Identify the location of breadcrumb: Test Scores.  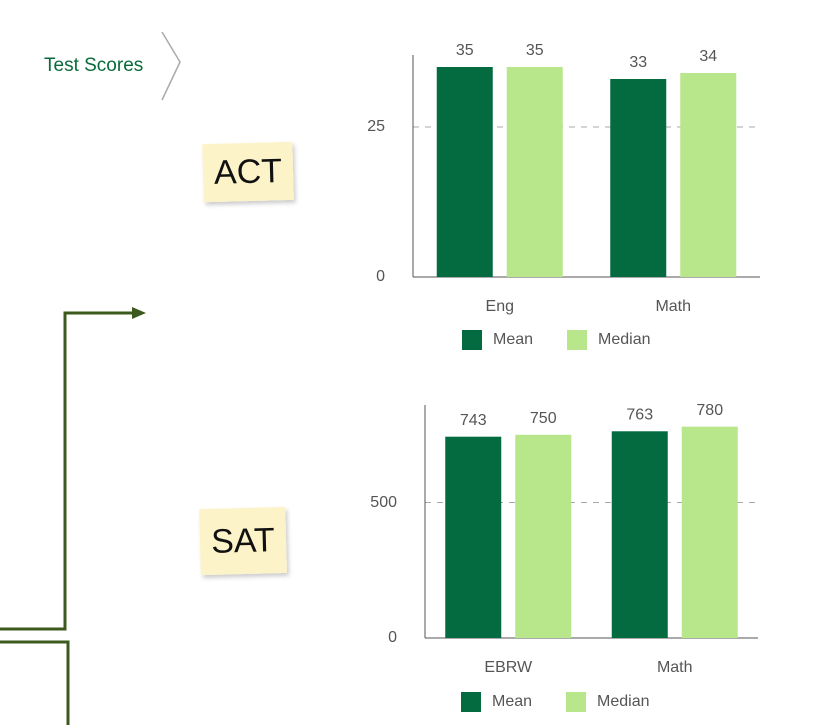
(93, 65).